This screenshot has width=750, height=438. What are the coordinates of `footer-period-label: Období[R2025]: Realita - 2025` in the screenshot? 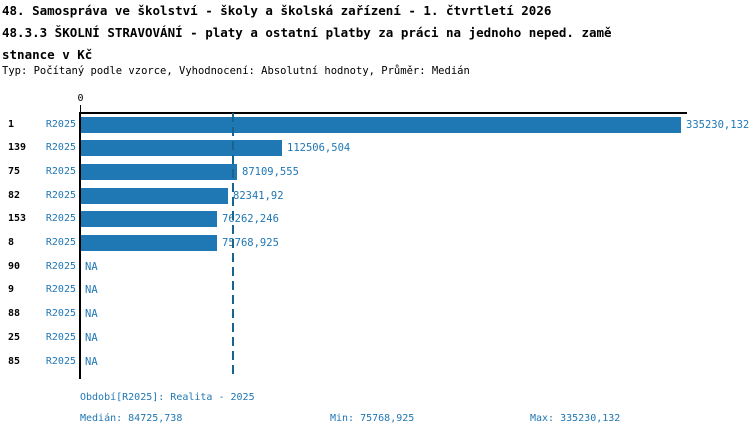 It's located at (167, 397).